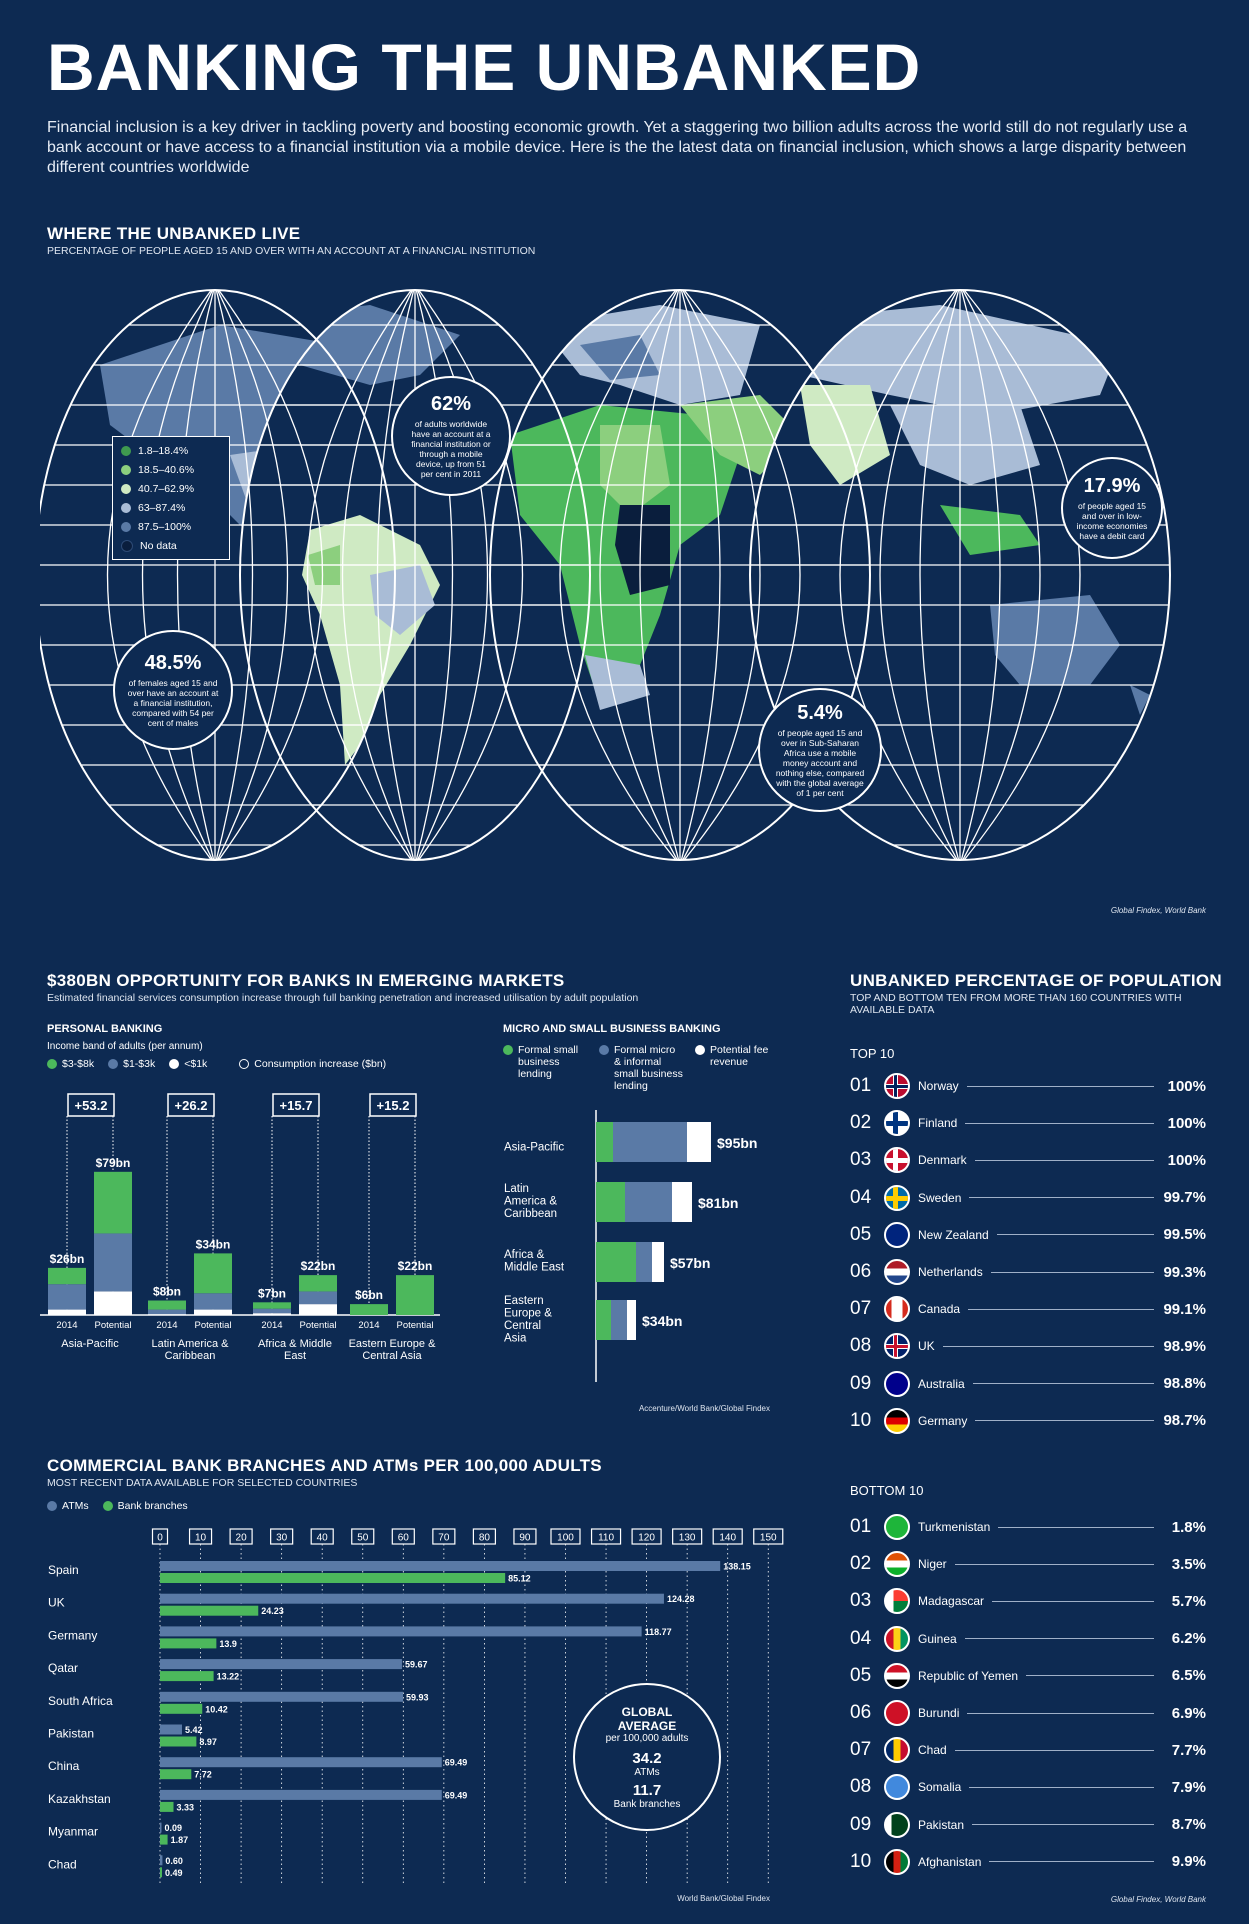 The image size is (1249, 1924). What do you see at coordinates (1036, 980) in the screenshot?
I see `unbanked-title: UNBANKED PERCENTAGE OF POPULATION` at bounding box center [1036, 980].